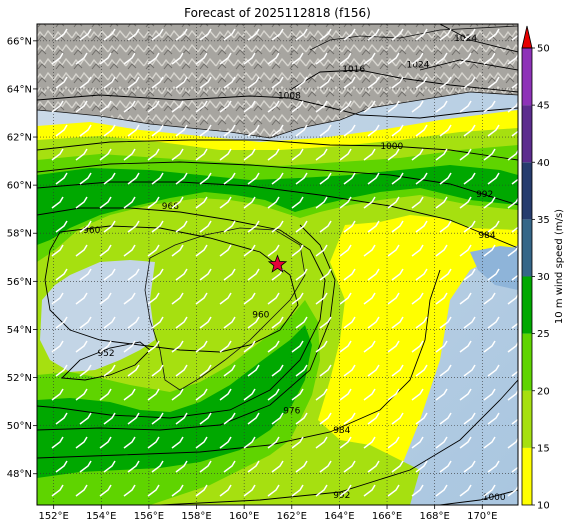 The height and width of the screenshot is (528, 575). Describe the element at coordinates (19, 138) in the screenshot. I see `lat-tick-label: 62°N` at that location.